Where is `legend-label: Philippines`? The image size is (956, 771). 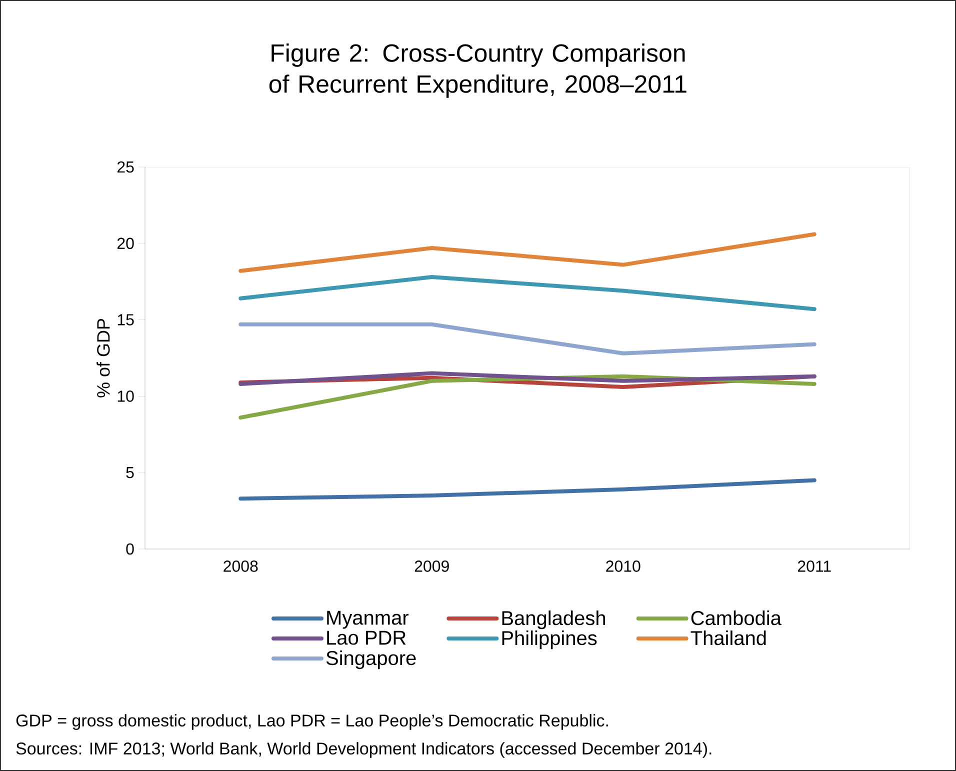
legend-label: Philippines is located at coordinates (549, 640).